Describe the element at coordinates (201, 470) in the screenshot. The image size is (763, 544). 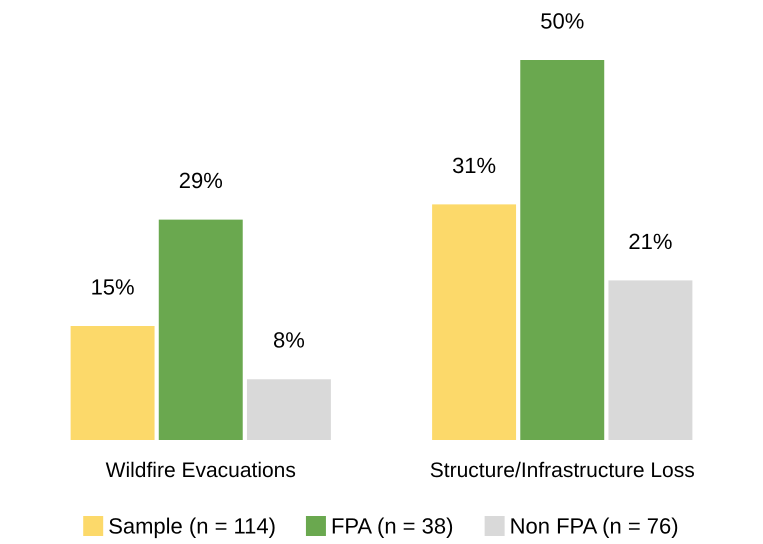
I see `x-tick-label: Wildfire Evacuations` at that location.